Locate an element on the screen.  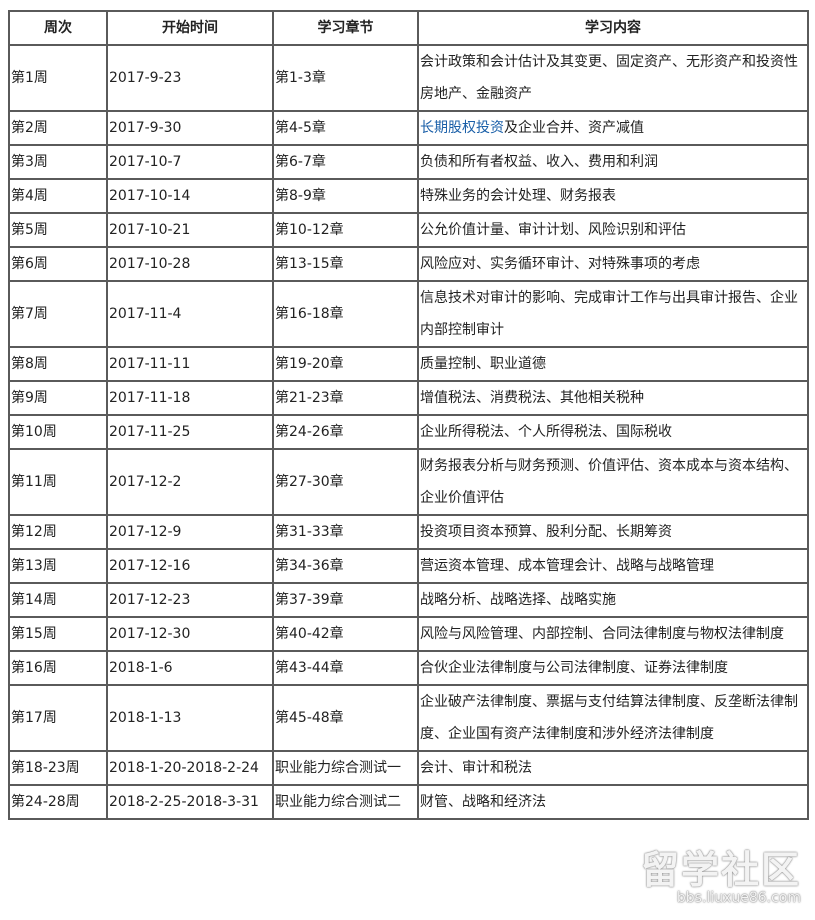
content-text: 企业所得税法、个人所得税法、国际税收 is located at coordinates (546, 432).